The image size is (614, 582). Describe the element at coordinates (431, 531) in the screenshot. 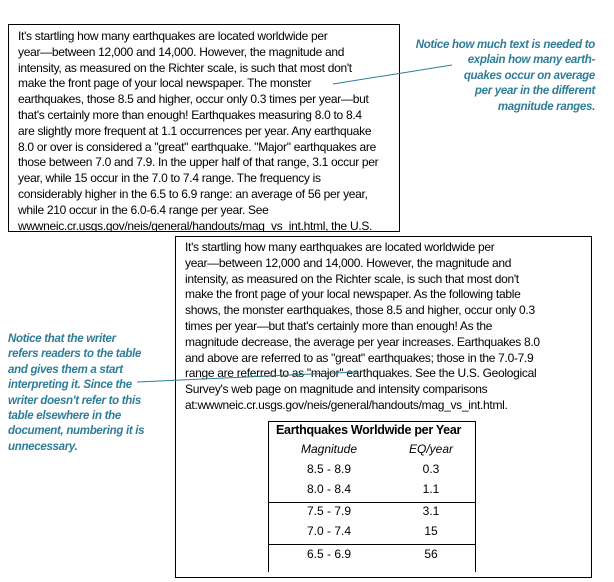

I see `table-cell: 15` at that location.